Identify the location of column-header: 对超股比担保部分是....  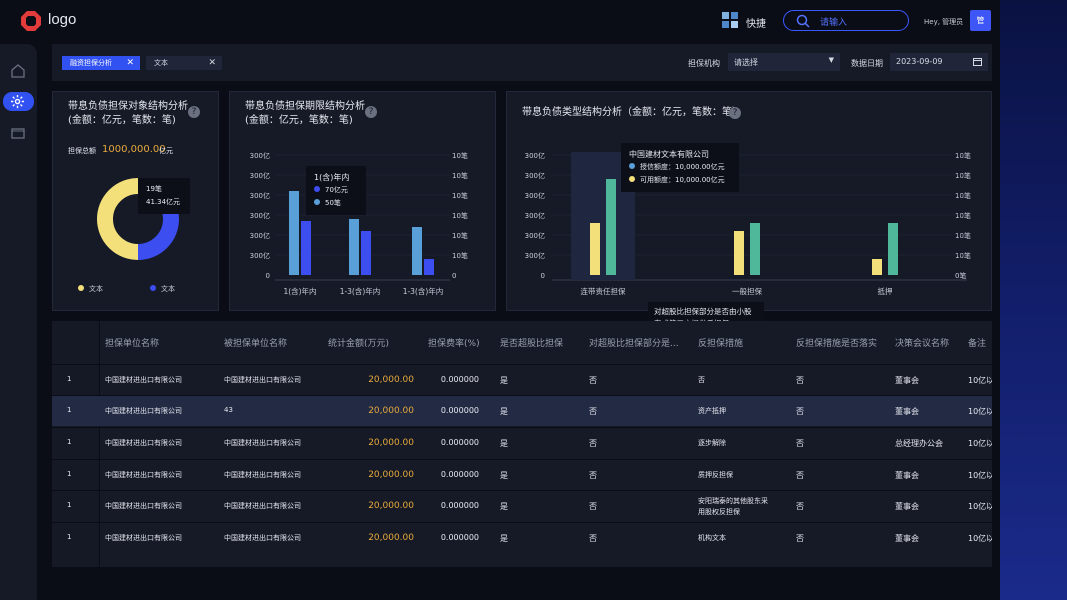
(634, 344).